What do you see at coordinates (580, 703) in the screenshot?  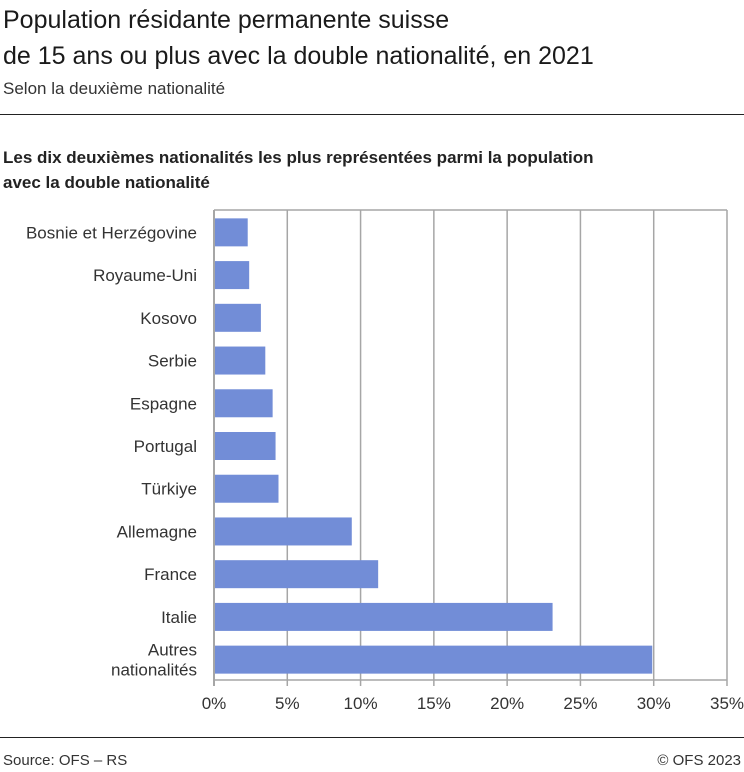 I see `x-tick-label: 25%` at bounding box center [580, 703].